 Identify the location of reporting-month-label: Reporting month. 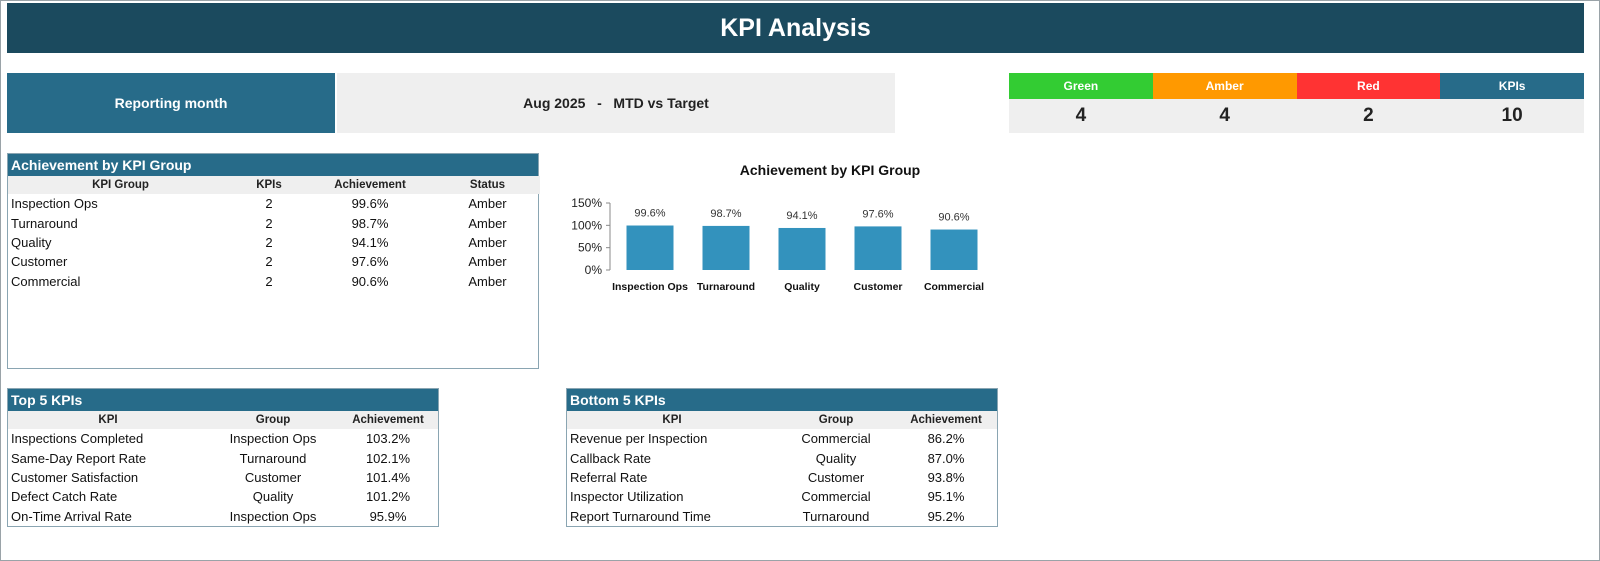
(171, 103).